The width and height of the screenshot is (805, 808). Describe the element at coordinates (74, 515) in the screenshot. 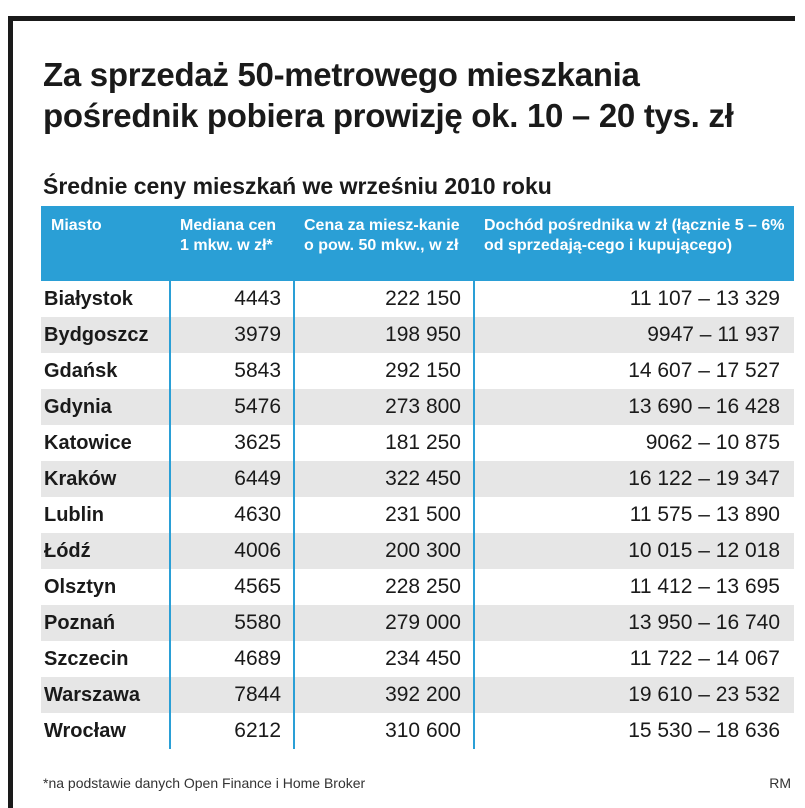

I see `city-cell: Lublin` at that location.